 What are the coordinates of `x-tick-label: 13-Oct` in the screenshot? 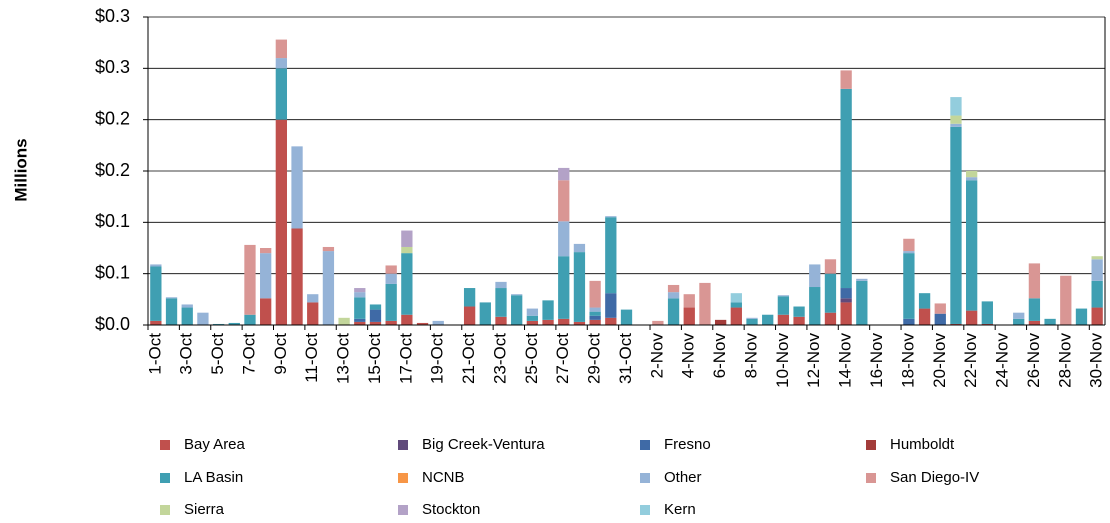 It's located at (343, 358).